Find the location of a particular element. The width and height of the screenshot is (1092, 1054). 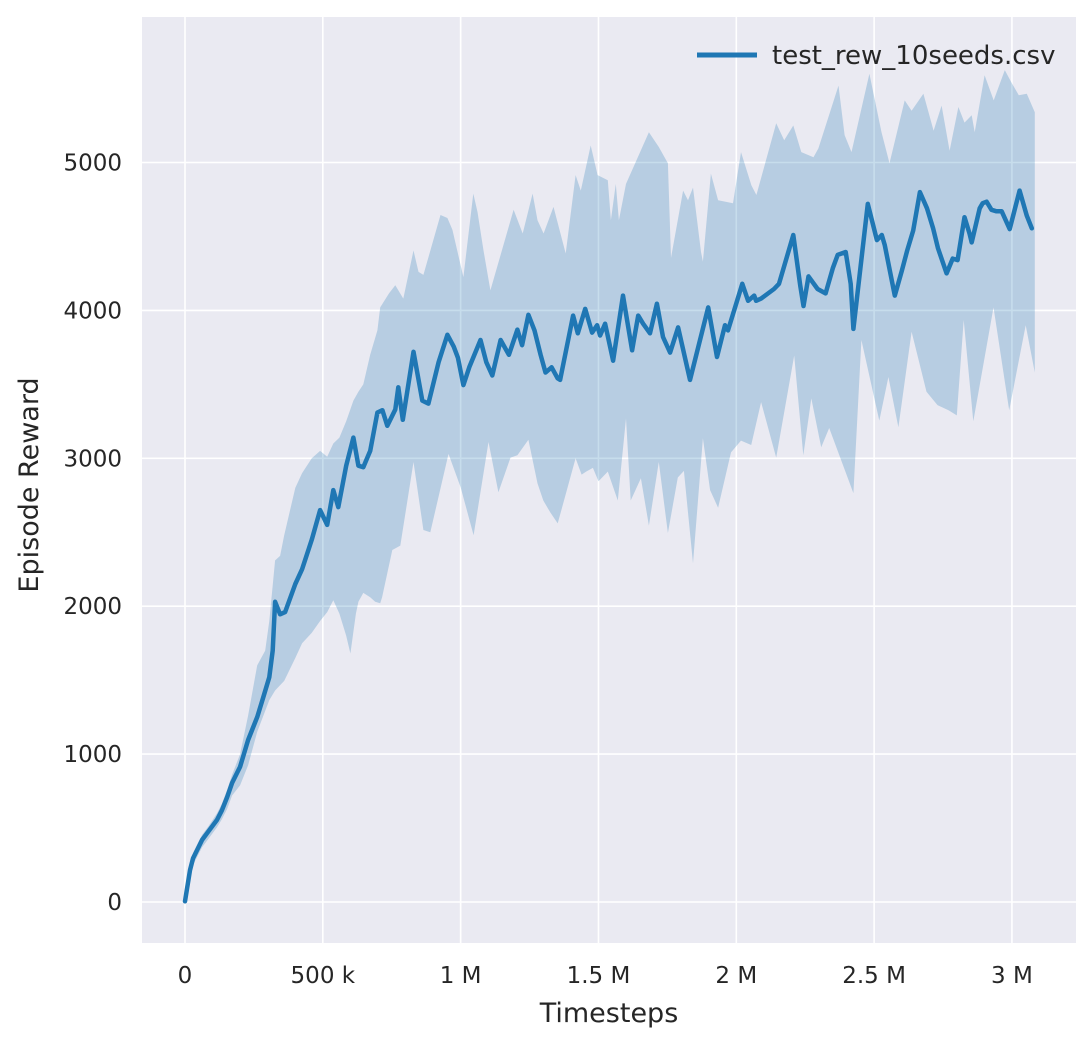

x-tick-label: 3 M is located at coordinates (1012, 976).